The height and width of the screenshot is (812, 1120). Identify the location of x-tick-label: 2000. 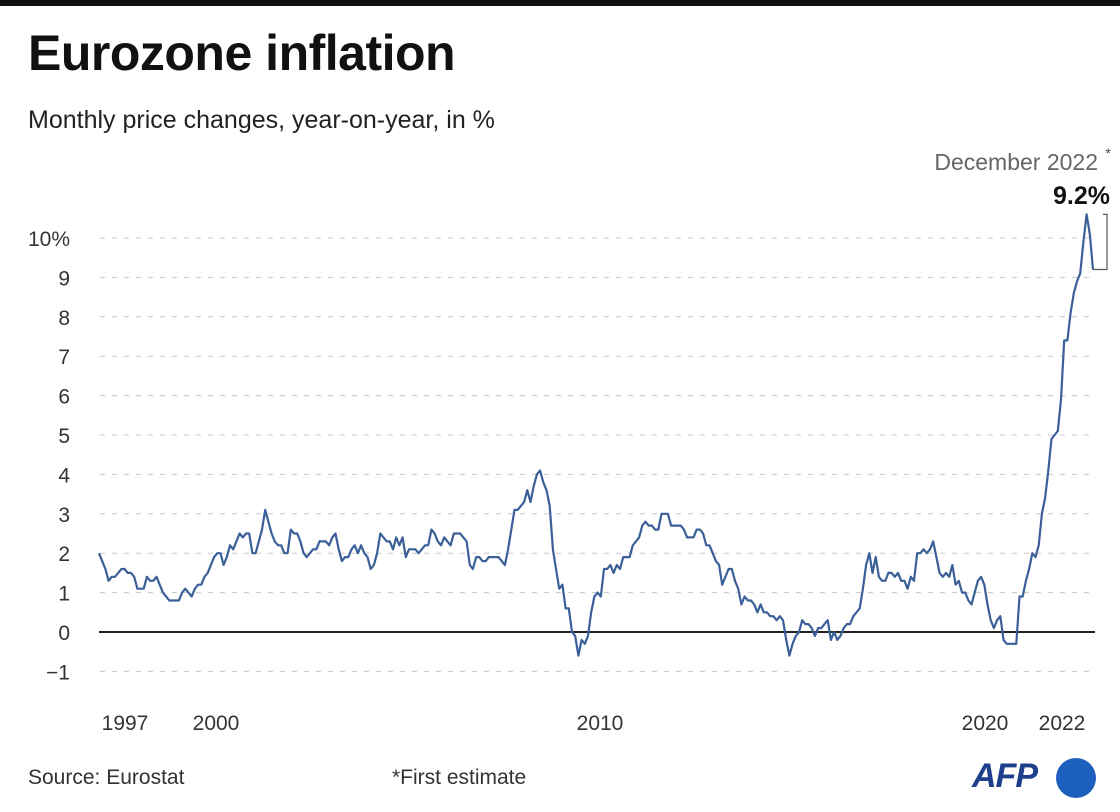
(216, 723).